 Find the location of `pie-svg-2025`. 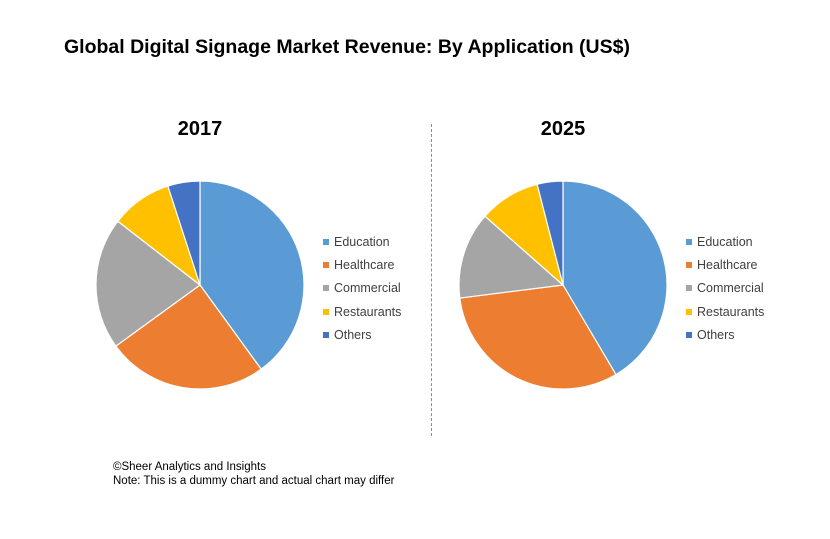

pie-svg-2025 is located at coordinates (563, 285).